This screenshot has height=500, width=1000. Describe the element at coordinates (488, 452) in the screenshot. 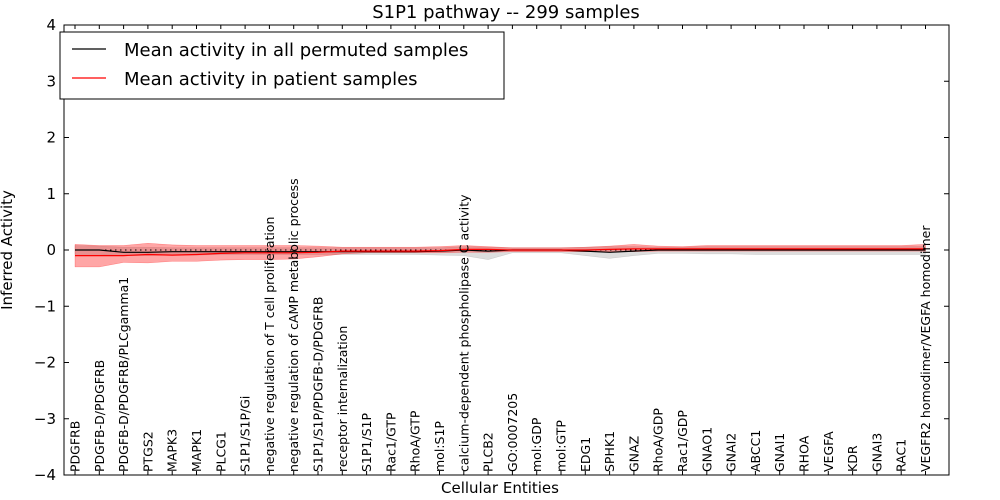

I see `x-tick-label: PLCB2` at that location.